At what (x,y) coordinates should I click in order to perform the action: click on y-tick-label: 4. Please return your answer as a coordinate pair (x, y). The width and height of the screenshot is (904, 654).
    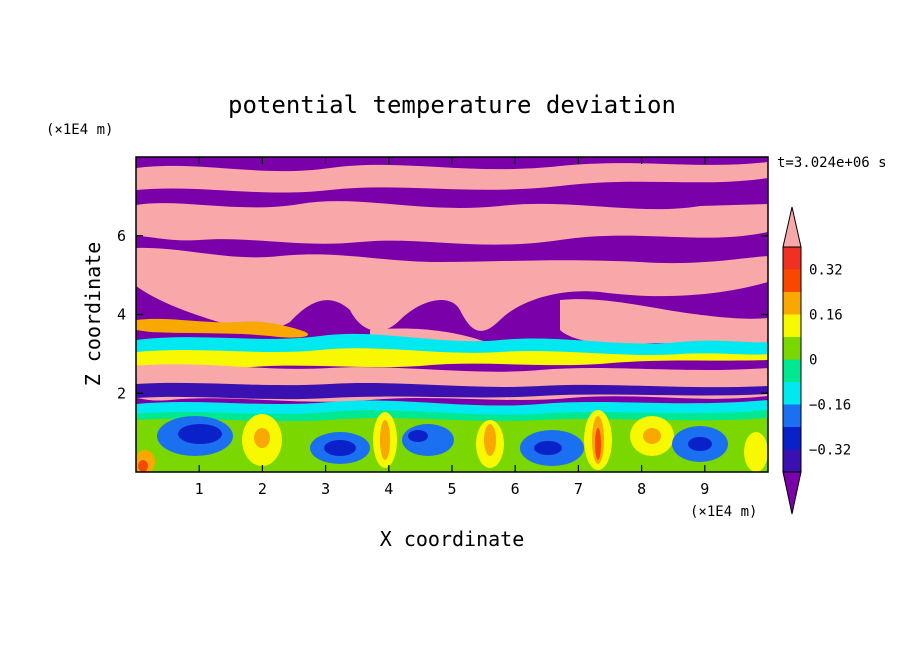
    Looking at the image, I should click on (121, 315).